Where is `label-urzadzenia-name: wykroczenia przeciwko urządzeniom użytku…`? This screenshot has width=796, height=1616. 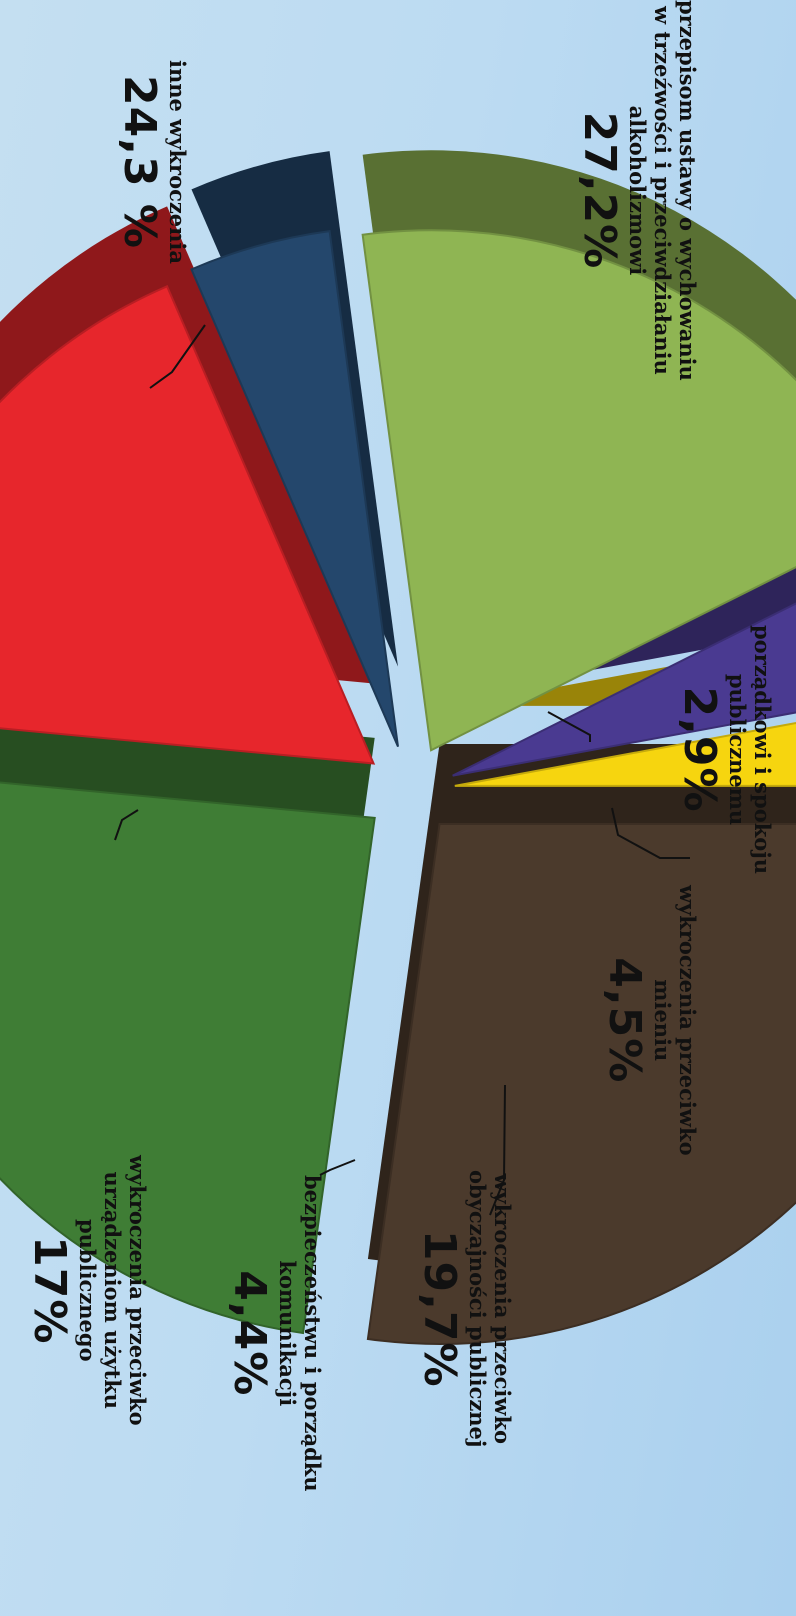 label-urzadzenia-name: wykroczenia przeciwko urządzeniom użytku… is located at coordinates (112, 1290).